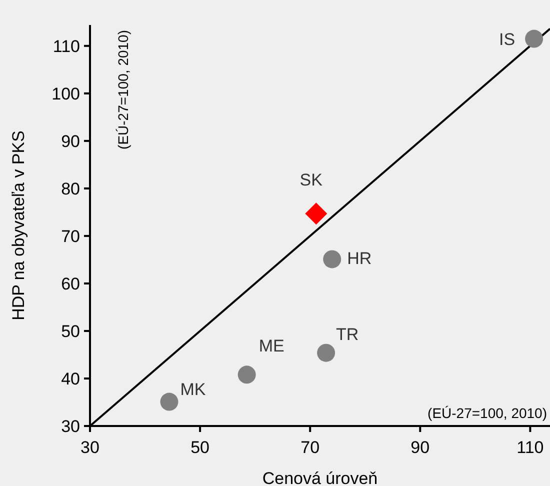  Describe the element at coordinates (70, 236) in the screenshot. I see `y-tick-label: 70` at that location.